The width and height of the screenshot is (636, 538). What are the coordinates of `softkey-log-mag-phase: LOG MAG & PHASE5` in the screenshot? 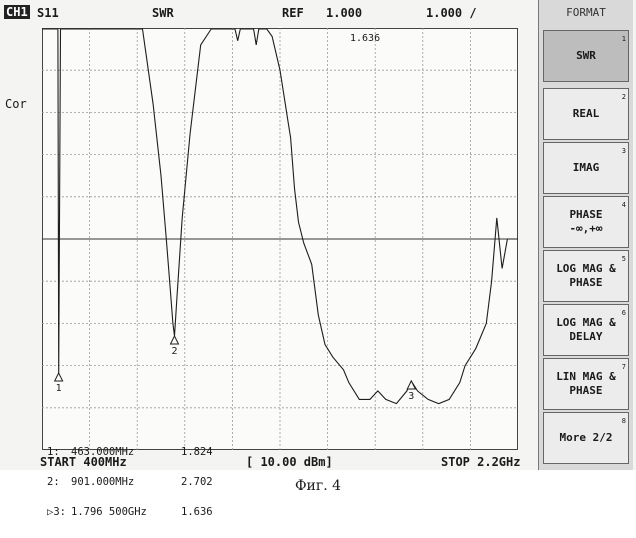 It's located at (586, 276).